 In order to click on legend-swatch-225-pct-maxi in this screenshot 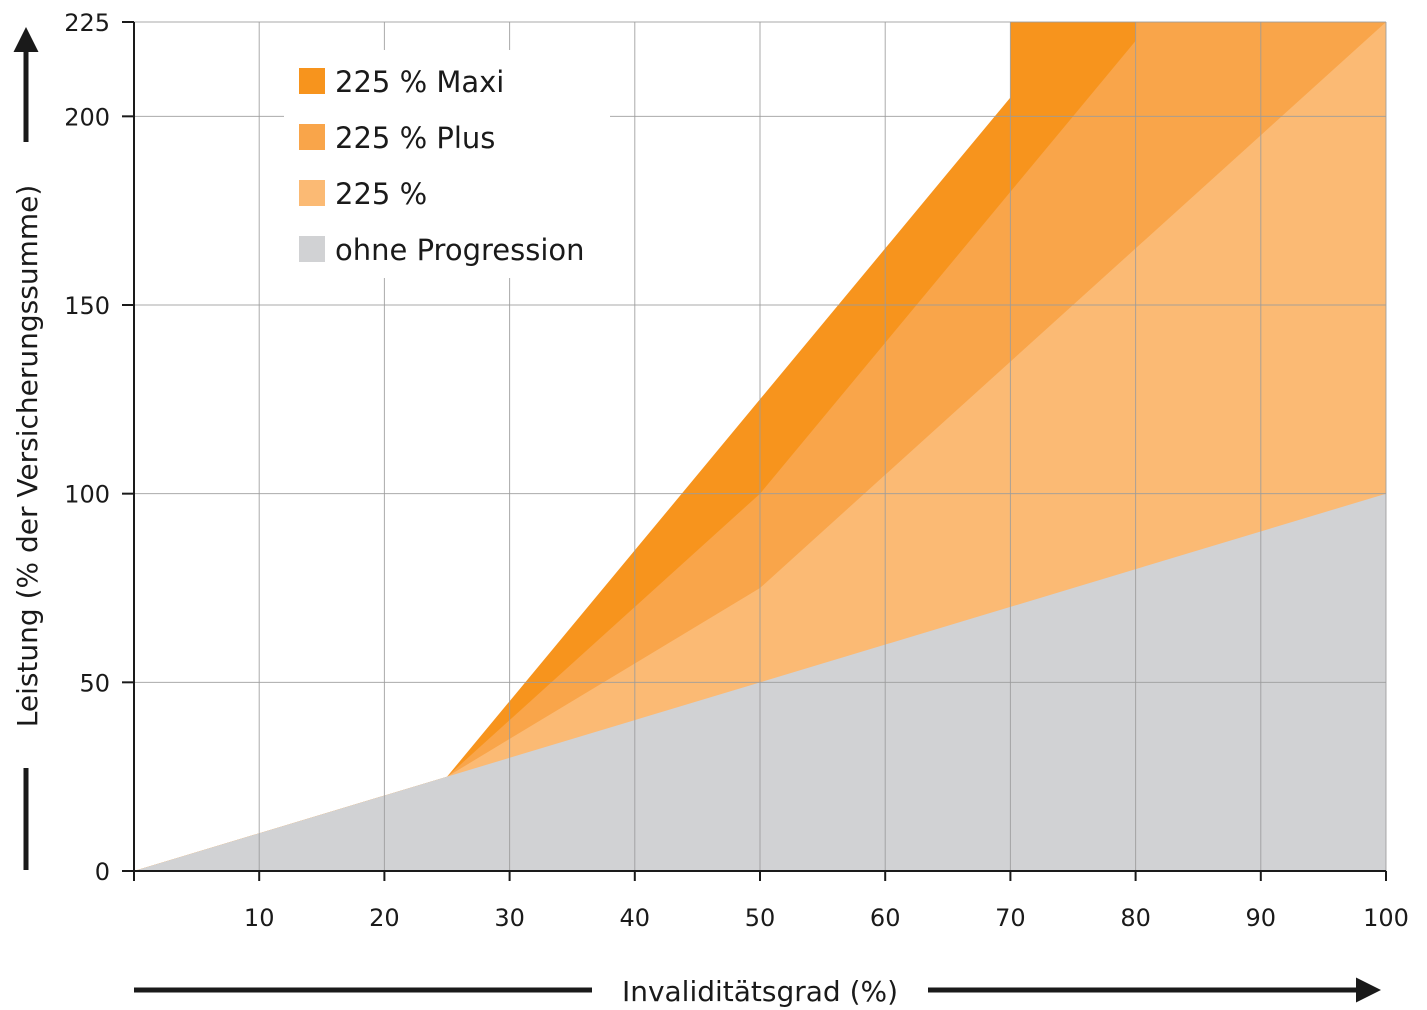, I will do `click(312, 81)`.